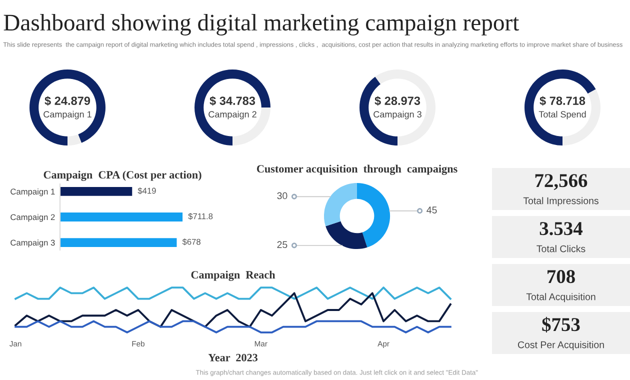 Image resolution: width=630 pixels, height=380 pixels. Describe the element at coordinates (397, 101) in the screenshot. I see `text: $ 28.973` at that location.